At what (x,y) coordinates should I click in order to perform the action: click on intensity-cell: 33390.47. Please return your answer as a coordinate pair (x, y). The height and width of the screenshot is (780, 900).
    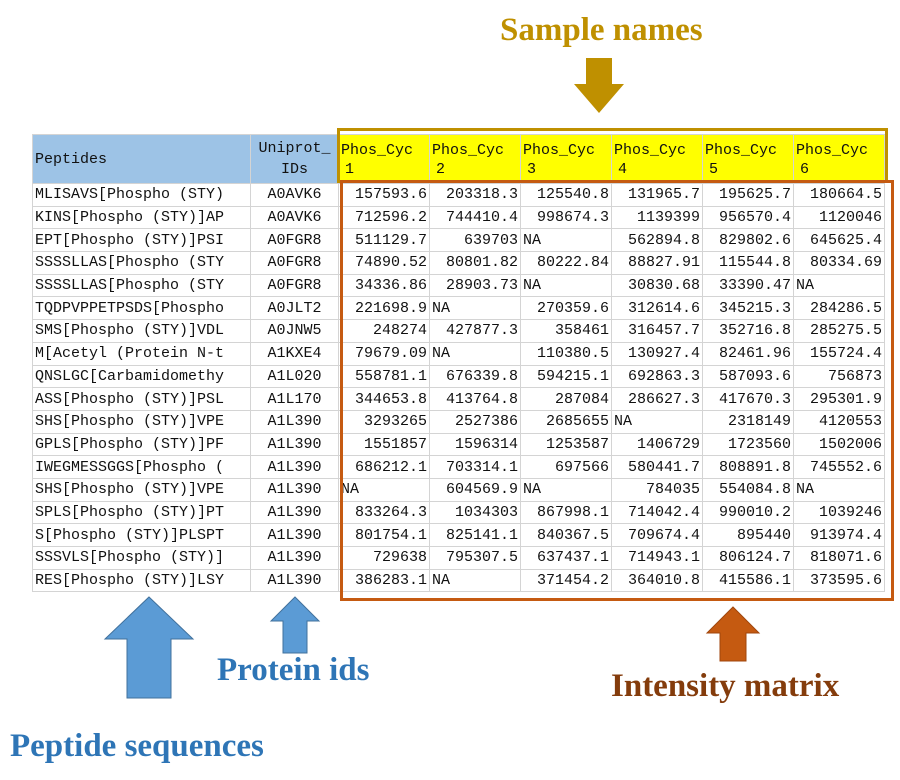
    Looking at the image, I should click on (748, 285).